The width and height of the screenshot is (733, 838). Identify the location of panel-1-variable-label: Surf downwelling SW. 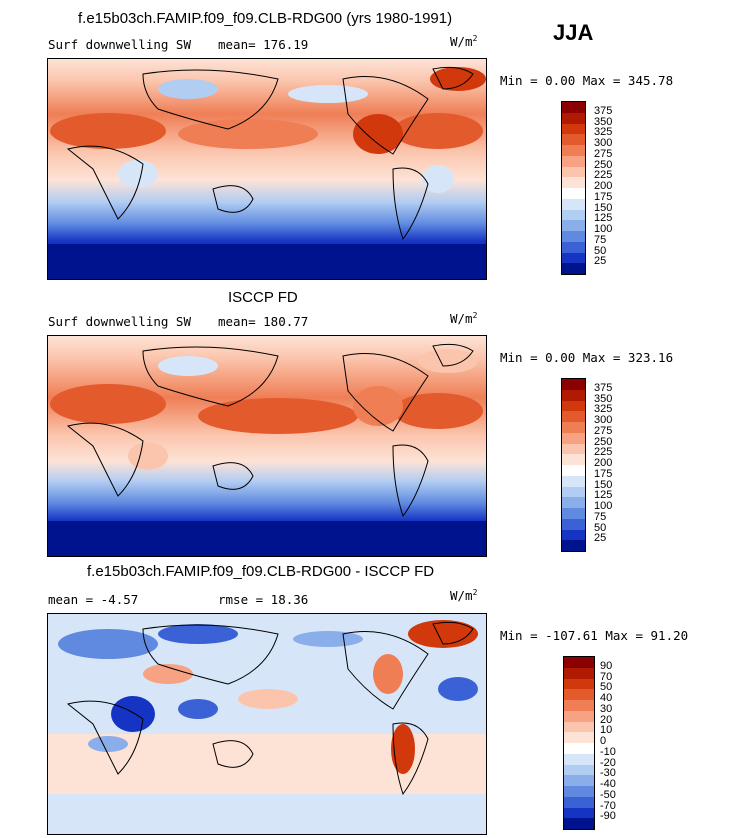
(119, 44).